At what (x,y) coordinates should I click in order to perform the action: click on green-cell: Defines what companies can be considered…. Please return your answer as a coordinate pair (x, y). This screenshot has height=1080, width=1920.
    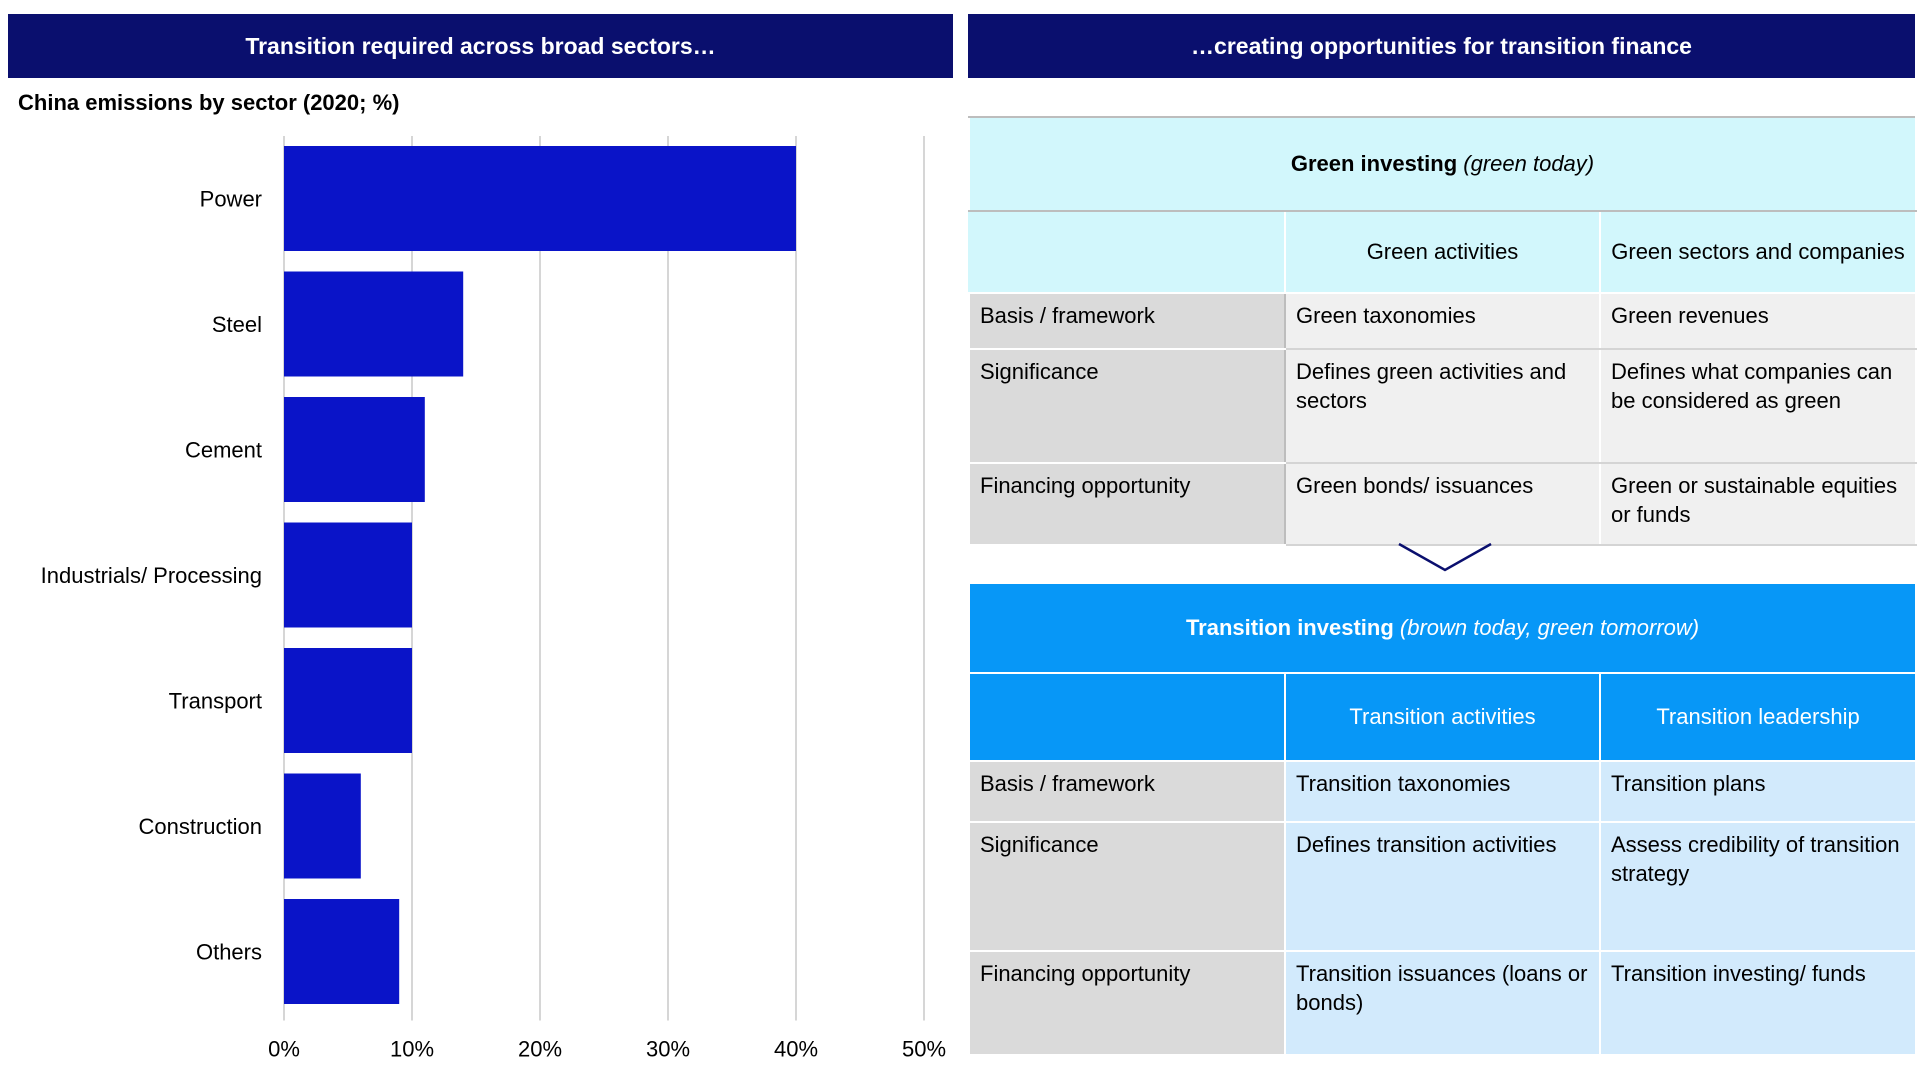
    Looking at the image, I should click on (1758, 406).